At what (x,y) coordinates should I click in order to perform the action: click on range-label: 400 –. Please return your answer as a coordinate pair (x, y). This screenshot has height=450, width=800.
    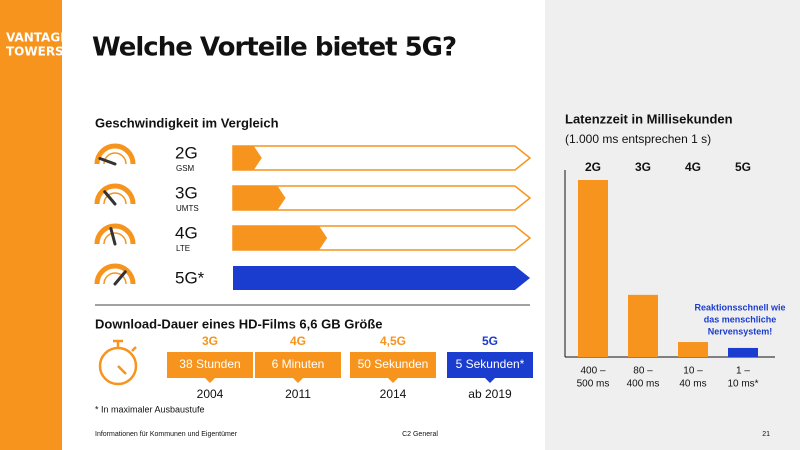
    Looking at the image, I should click on (592, 371).